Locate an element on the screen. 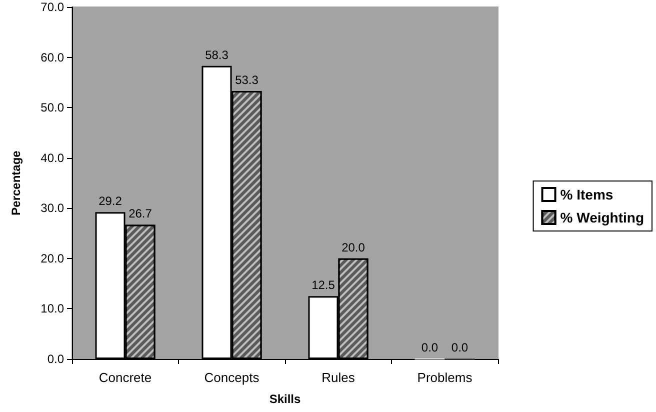 The width and height of the screenshot is (656, 412). y-tick-label: 10.0 is located at coordinates (52, 309).